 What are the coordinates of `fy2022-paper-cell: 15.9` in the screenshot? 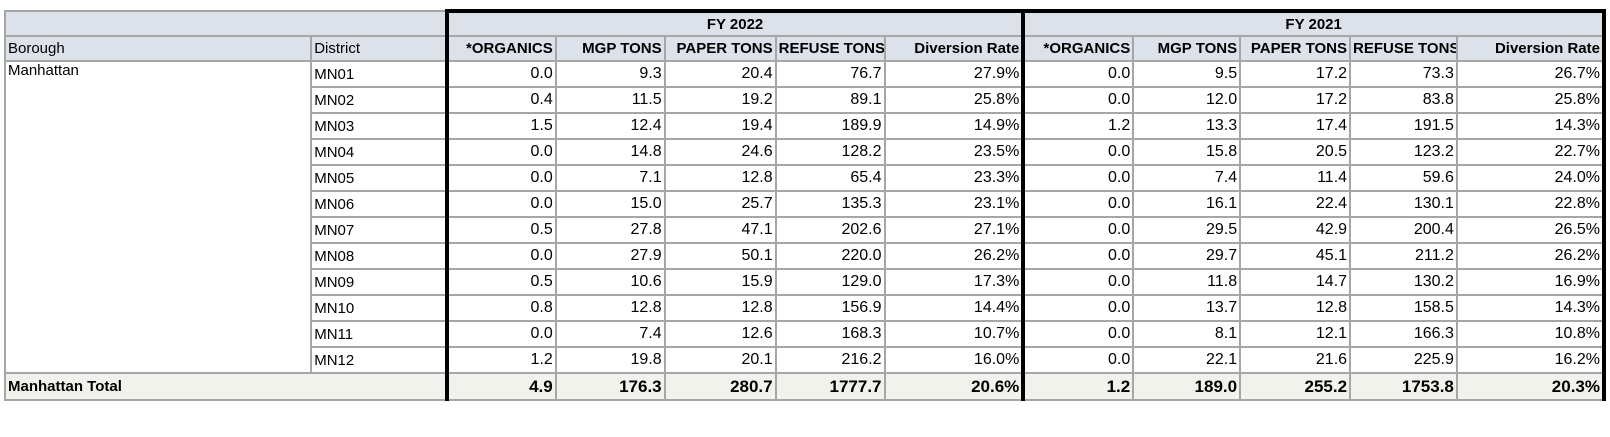 It's located at (720, 282).